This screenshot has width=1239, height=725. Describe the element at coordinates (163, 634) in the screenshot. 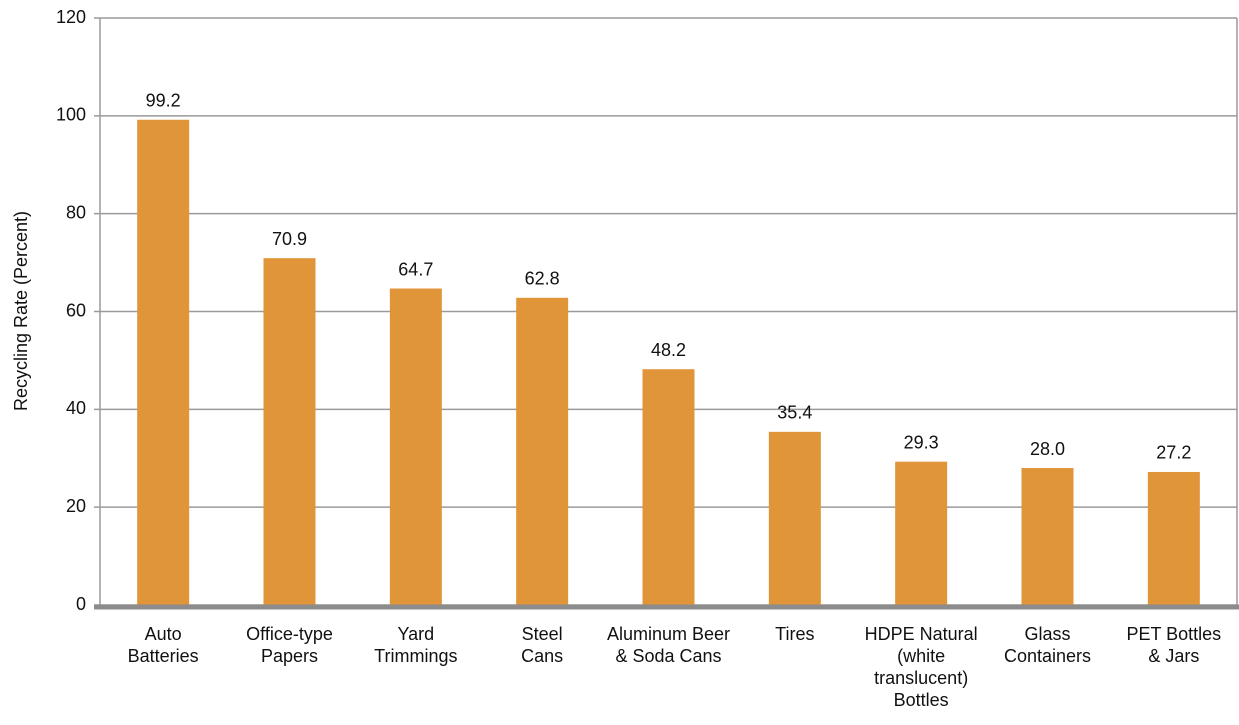

I see `x-tick-label: Auto` at that location.